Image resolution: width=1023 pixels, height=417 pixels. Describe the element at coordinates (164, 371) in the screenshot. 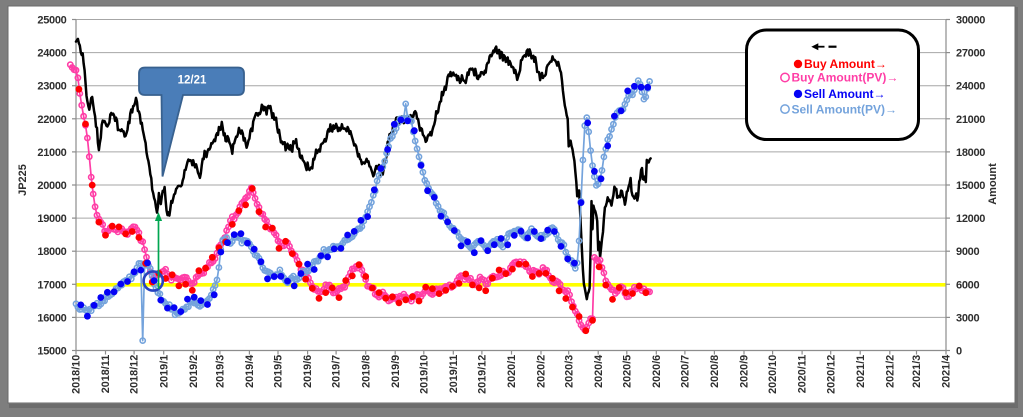

I see `svg-text: 2019/1` at that location.